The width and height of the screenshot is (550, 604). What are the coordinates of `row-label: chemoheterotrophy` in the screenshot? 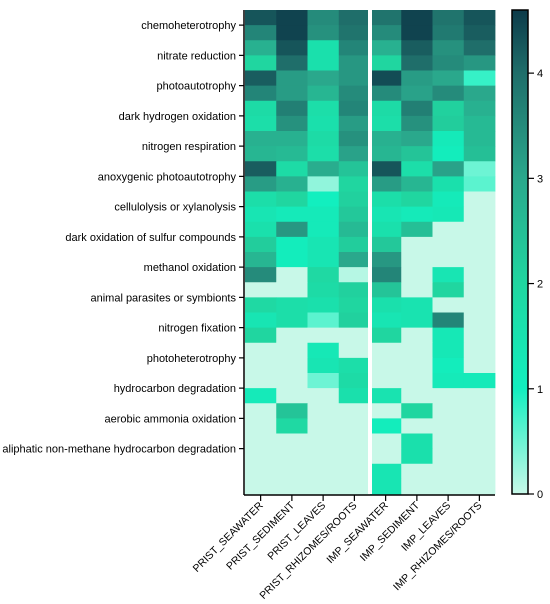 It's located at (188, 26).